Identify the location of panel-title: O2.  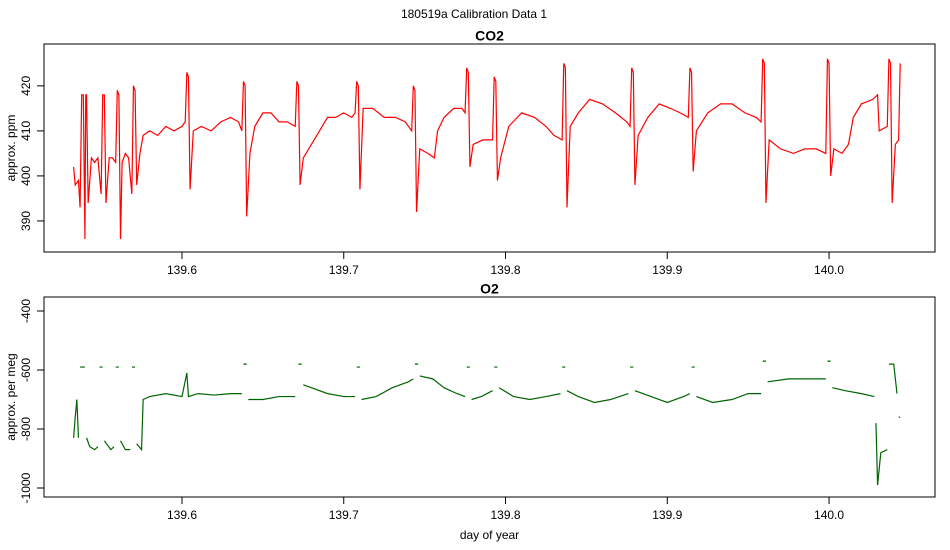
(489, 289).